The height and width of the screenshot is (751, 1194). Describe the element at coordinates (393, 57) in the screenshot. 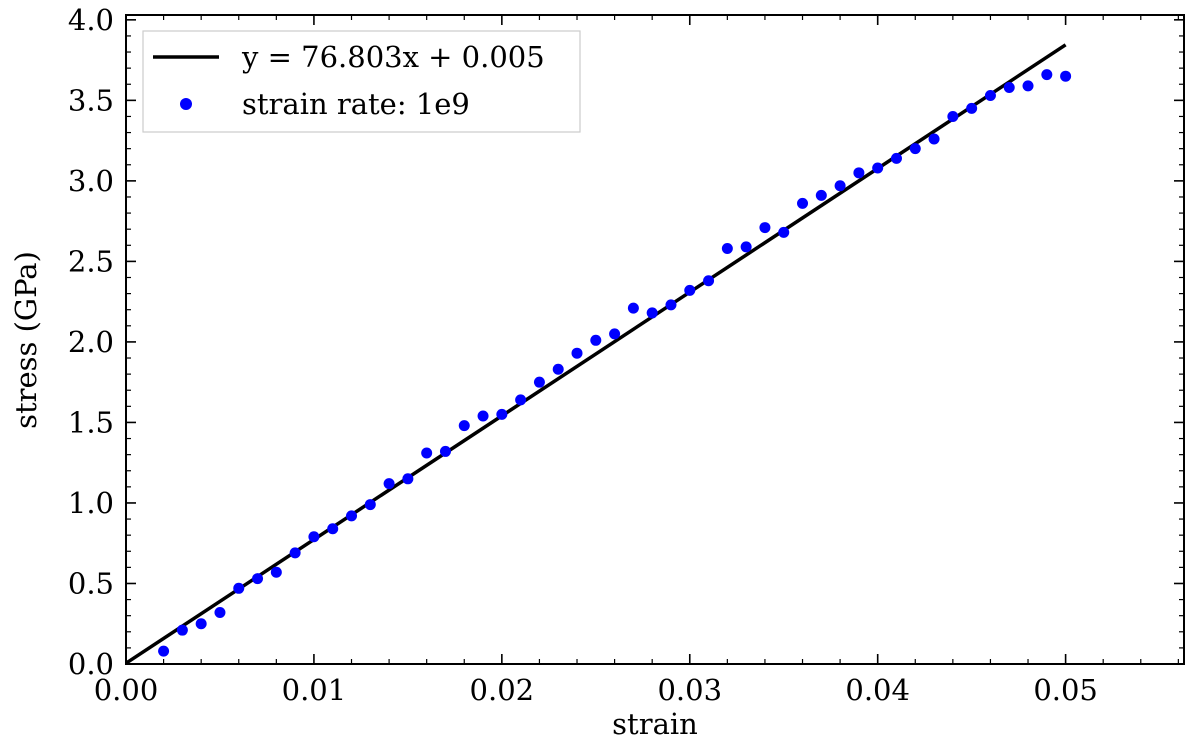

I see `legend-label-fit: y = 76.803x + 0.005` at that location.